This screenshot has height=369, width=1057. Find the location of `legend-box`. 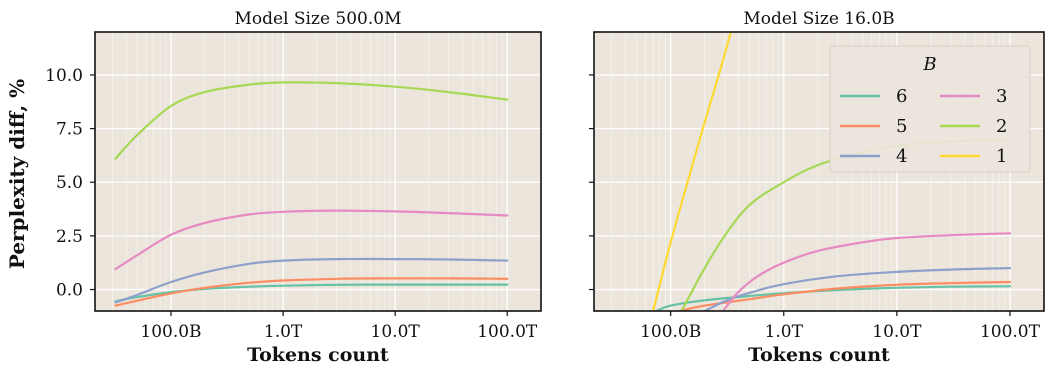

legend-box is located at coordinates (930, 109).